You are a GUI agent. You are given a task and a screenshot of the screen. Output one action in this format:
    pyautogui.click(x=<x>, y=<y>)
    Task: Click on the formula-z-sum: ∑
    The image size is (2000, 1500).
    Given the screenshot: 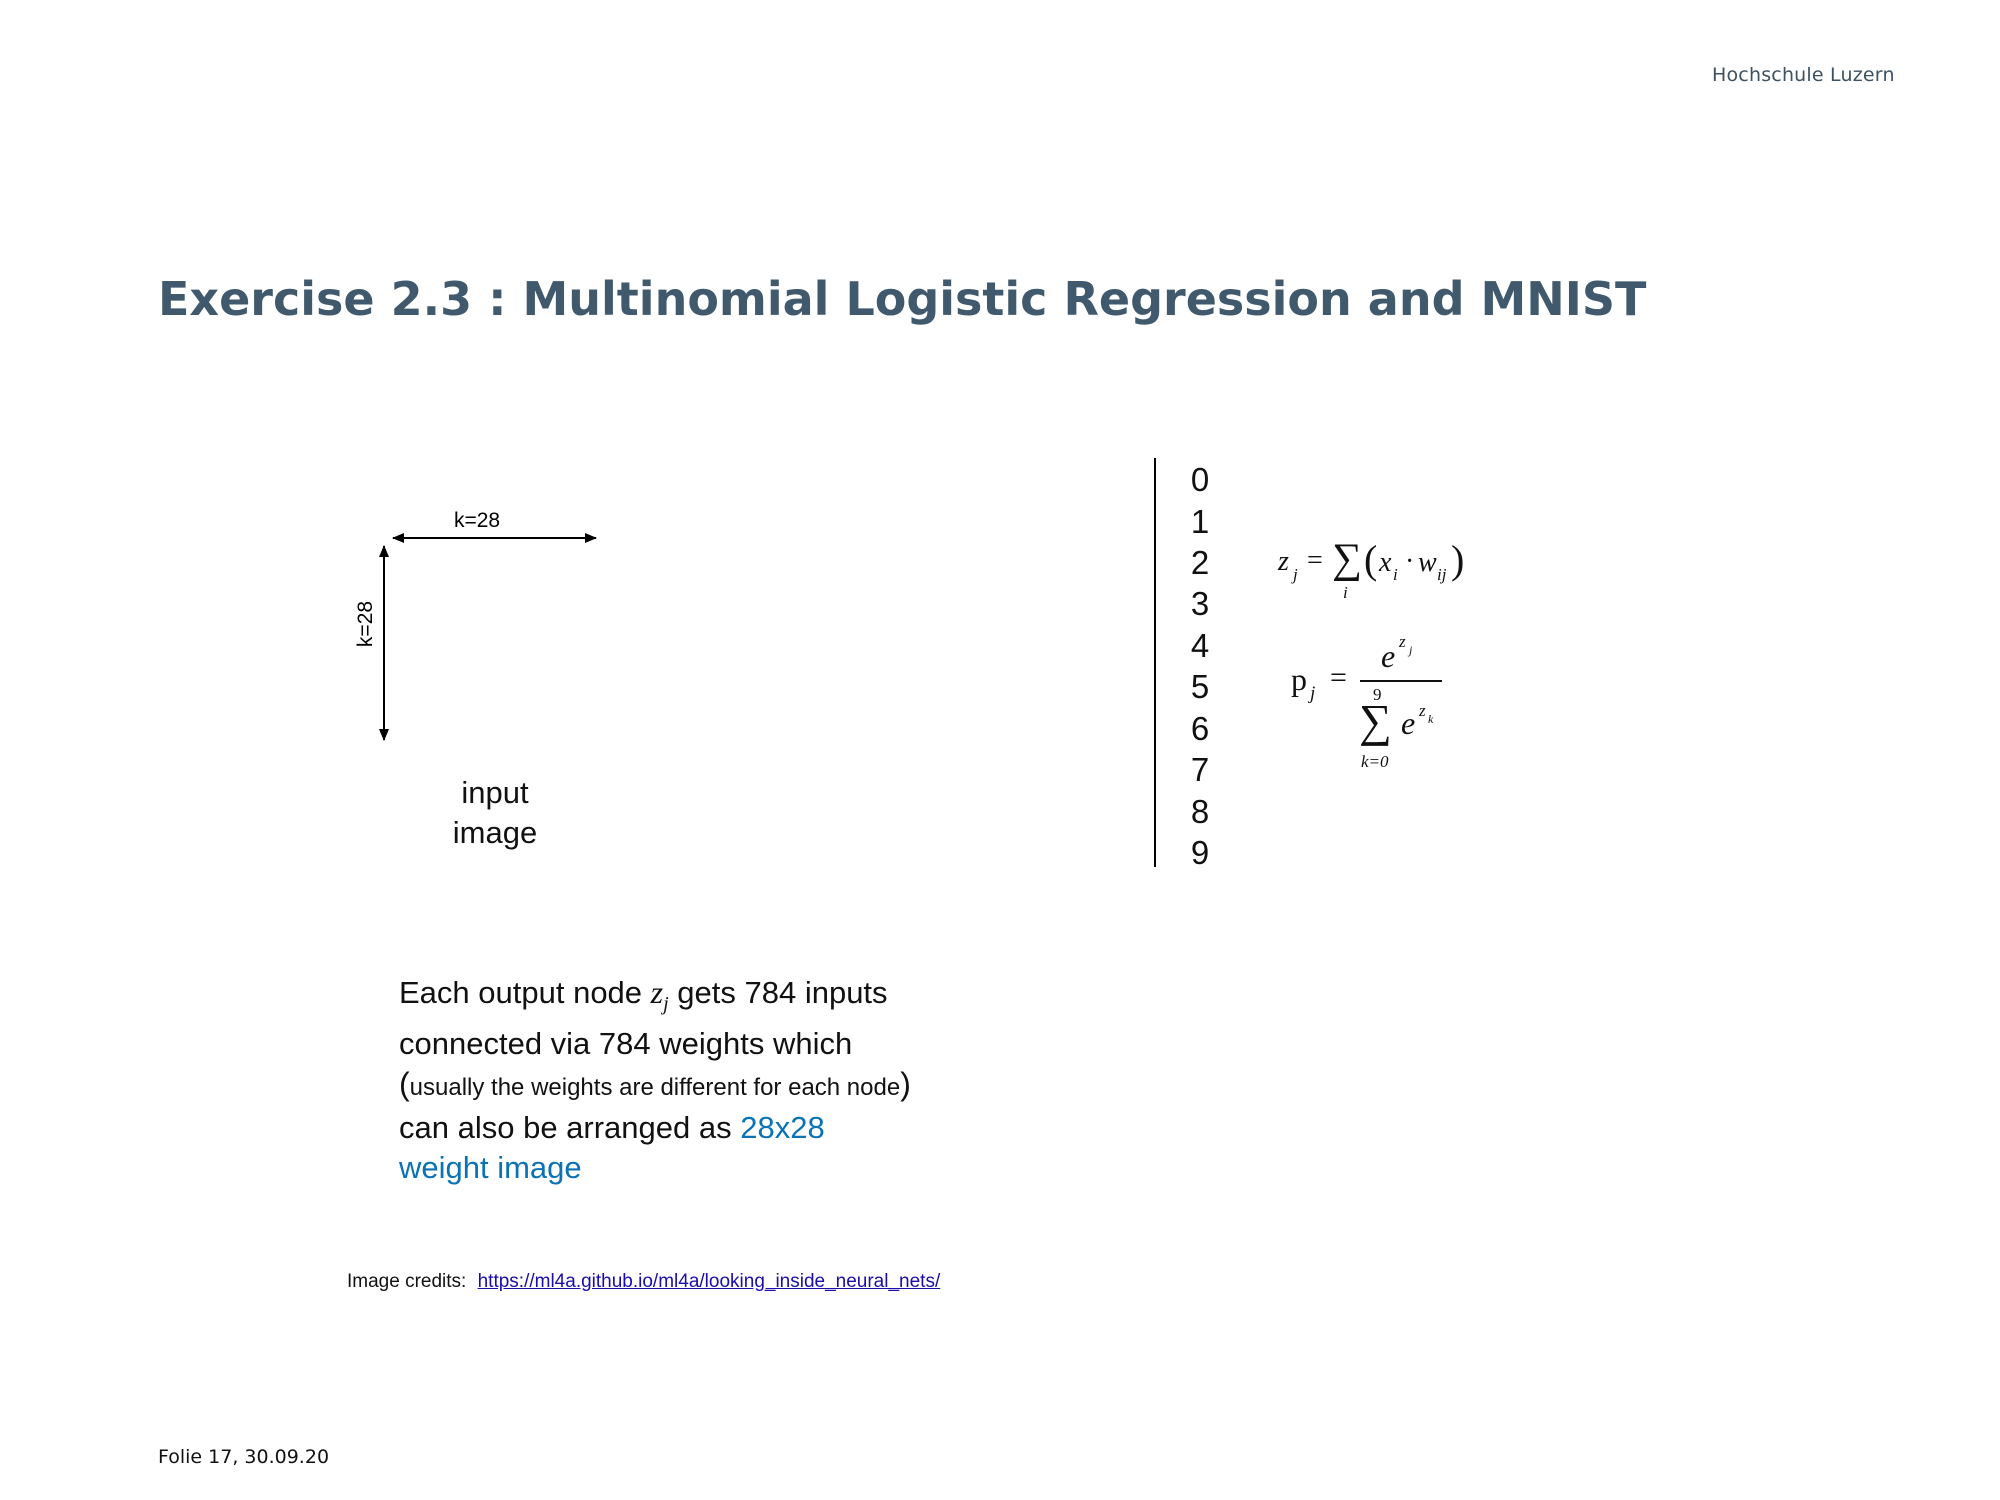 What is the action you would take?
    pyautogui.click(x=1347, y=559)
    